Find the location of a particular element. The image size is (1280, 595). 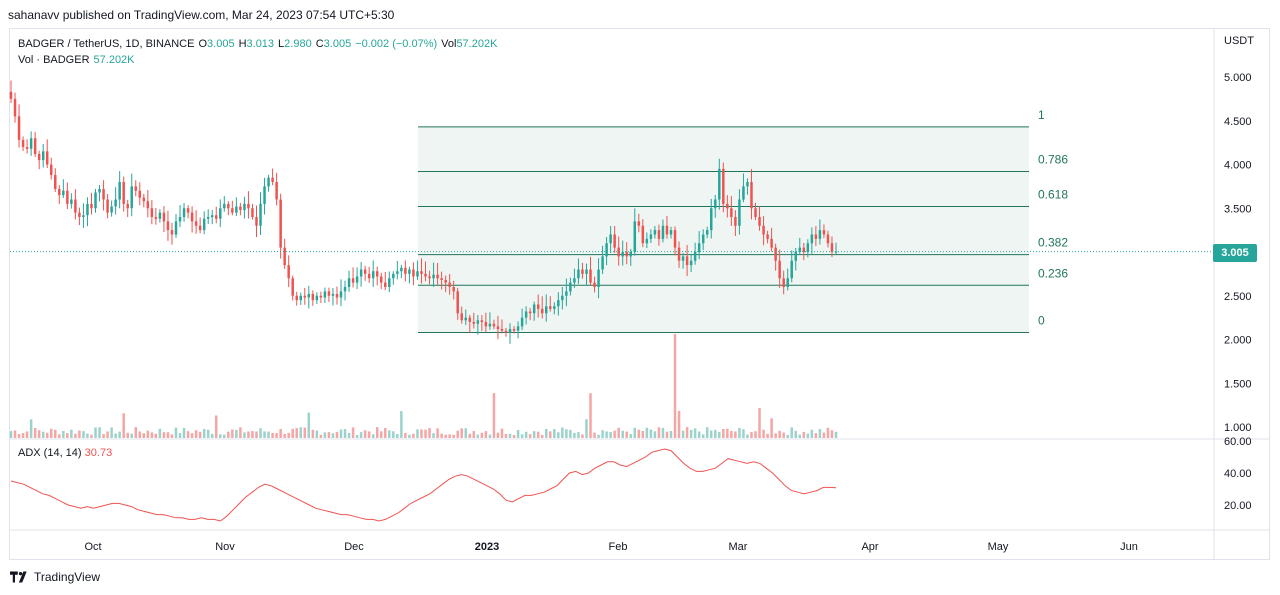

adx-label: ADX (14, 14) is located at coordinates (50, 453).